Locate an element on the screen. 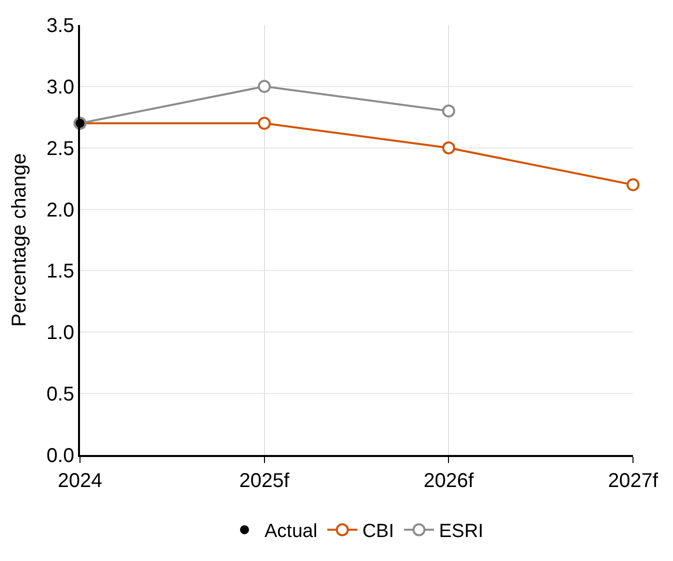  x-tick-label: 2025f is located at coordinates (264, 481).